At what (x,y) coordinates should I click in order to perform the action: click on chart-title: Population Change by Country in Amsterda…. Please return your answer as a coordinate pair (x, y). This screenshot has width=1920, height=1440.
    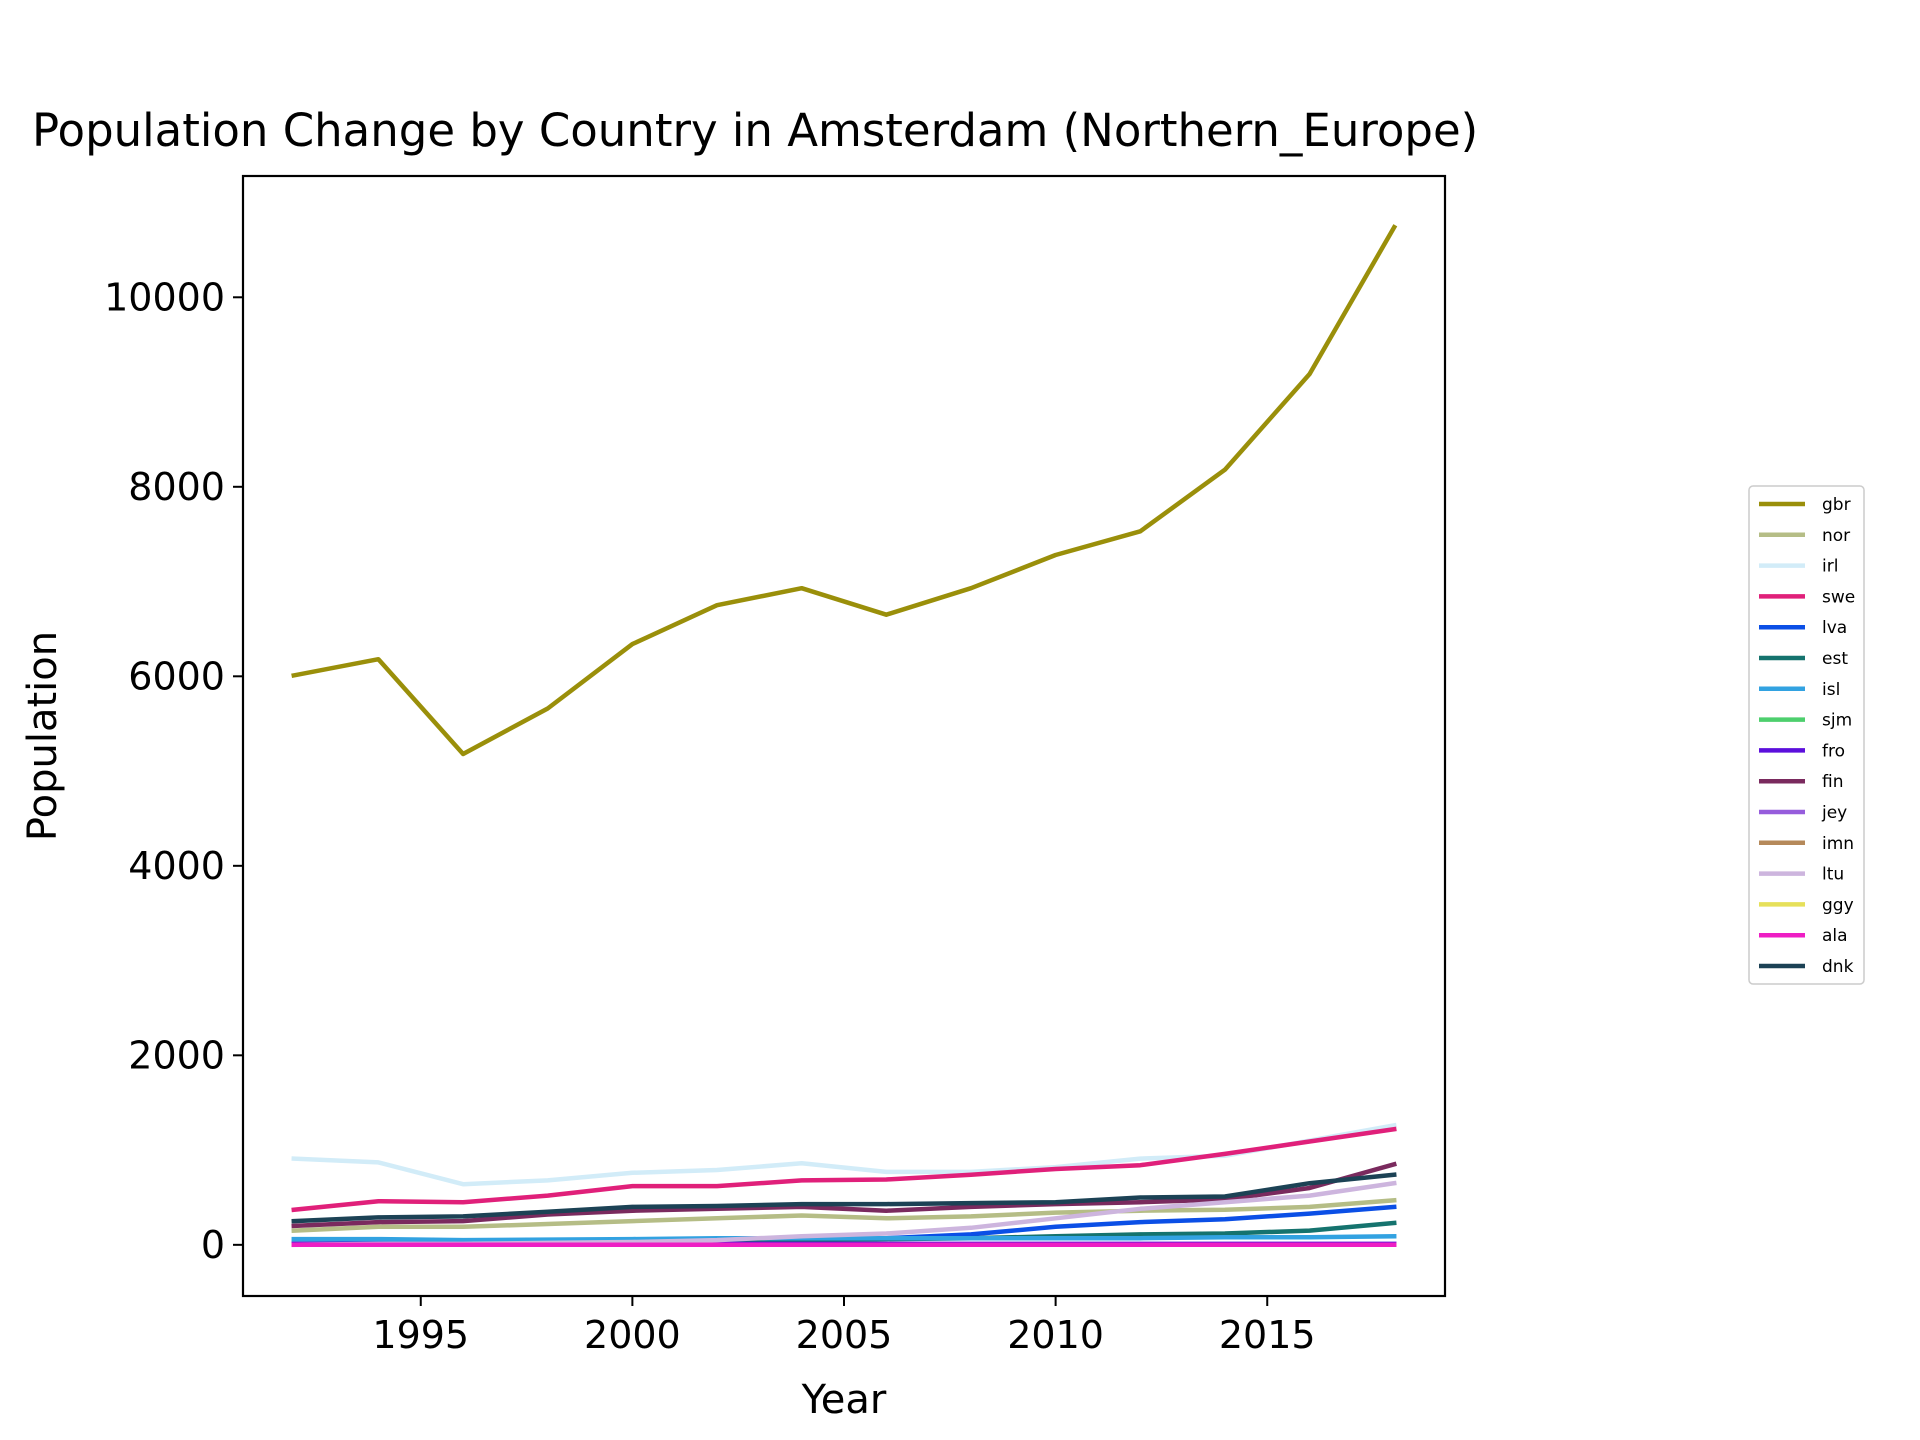
    Looking at the image, I should click on (755, 130).